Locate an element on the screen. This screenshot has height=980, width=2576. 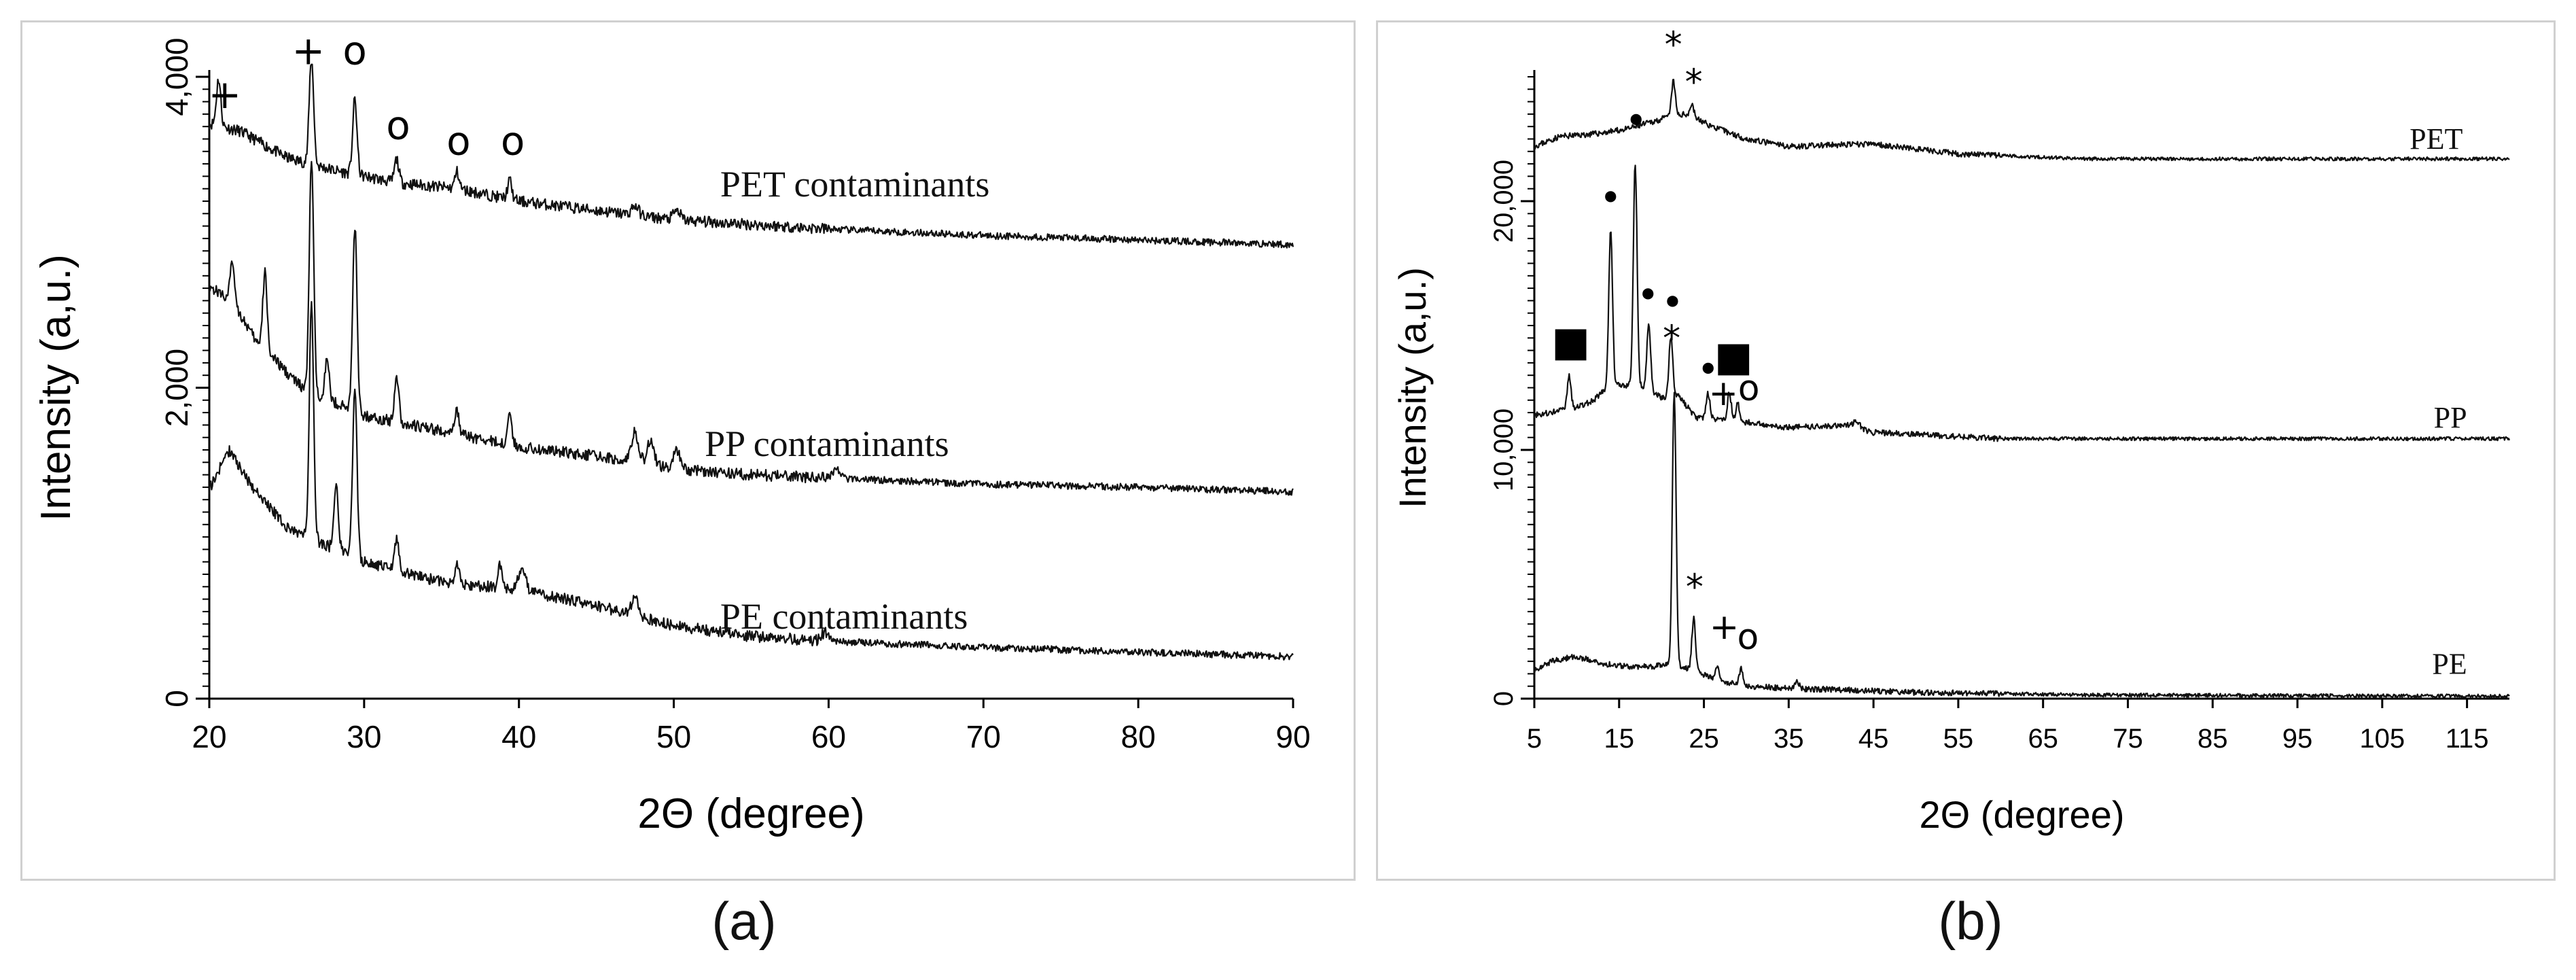
series-label-pe-contaminants: PE contaminants is located at coordinates (844, 617).